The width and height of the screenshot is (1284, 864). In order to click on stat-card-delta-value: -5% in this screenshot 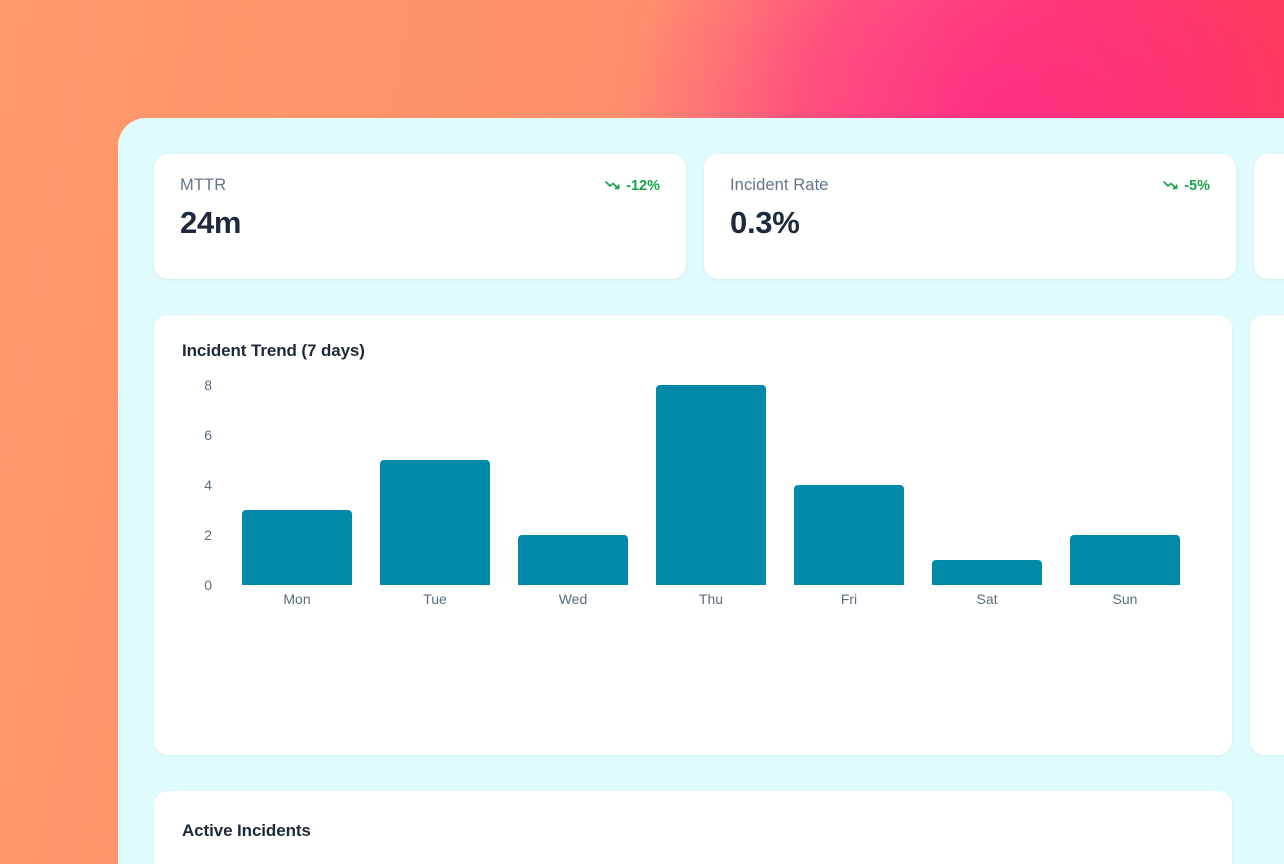, I will do `click(1197, 185)`.